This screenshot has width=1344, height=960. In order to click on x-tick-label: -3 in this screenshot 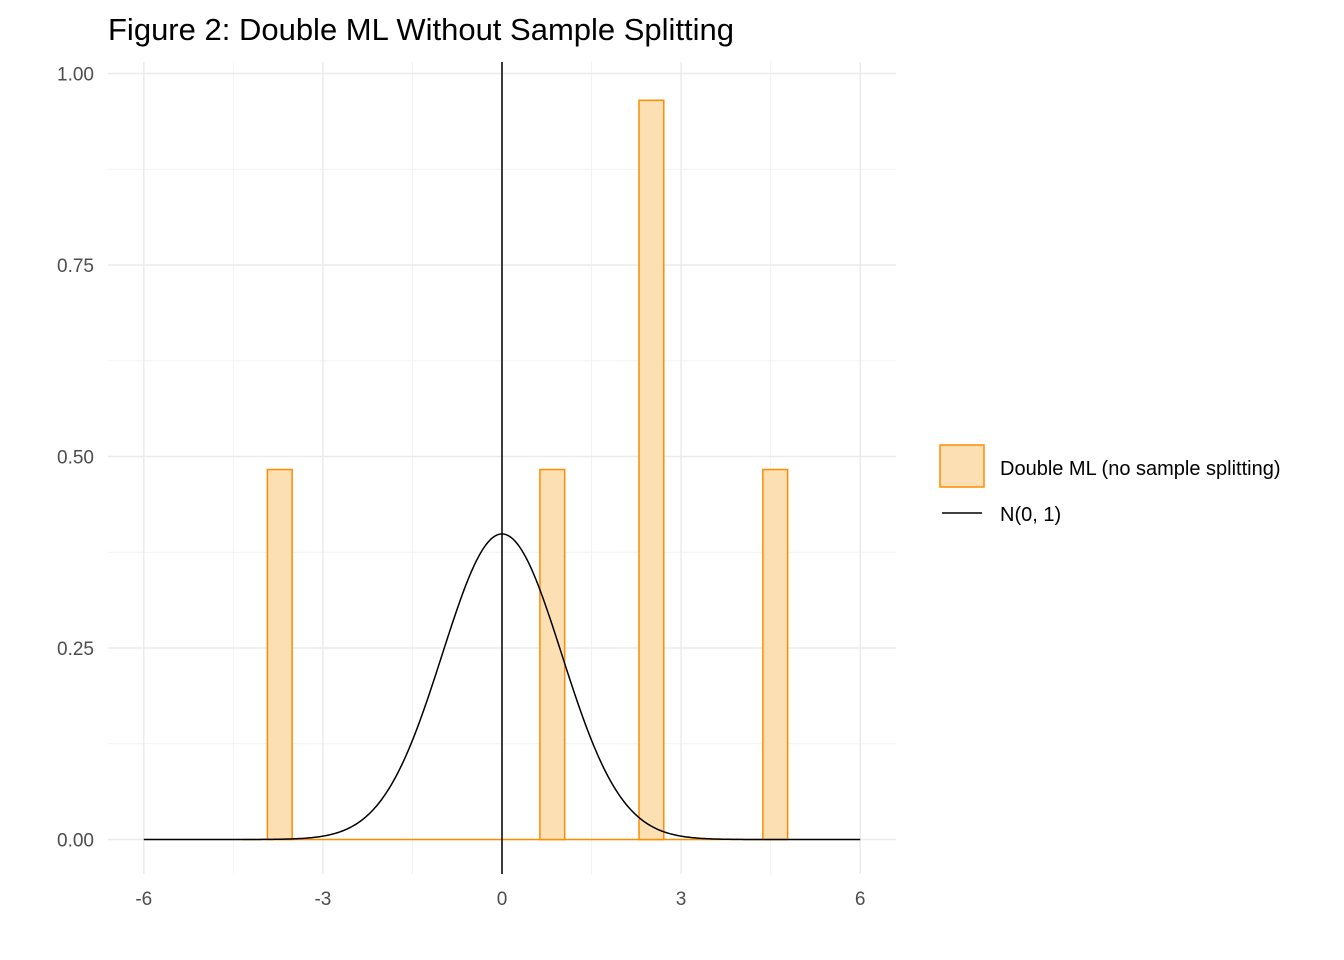, I will do `click(322, 899)`.